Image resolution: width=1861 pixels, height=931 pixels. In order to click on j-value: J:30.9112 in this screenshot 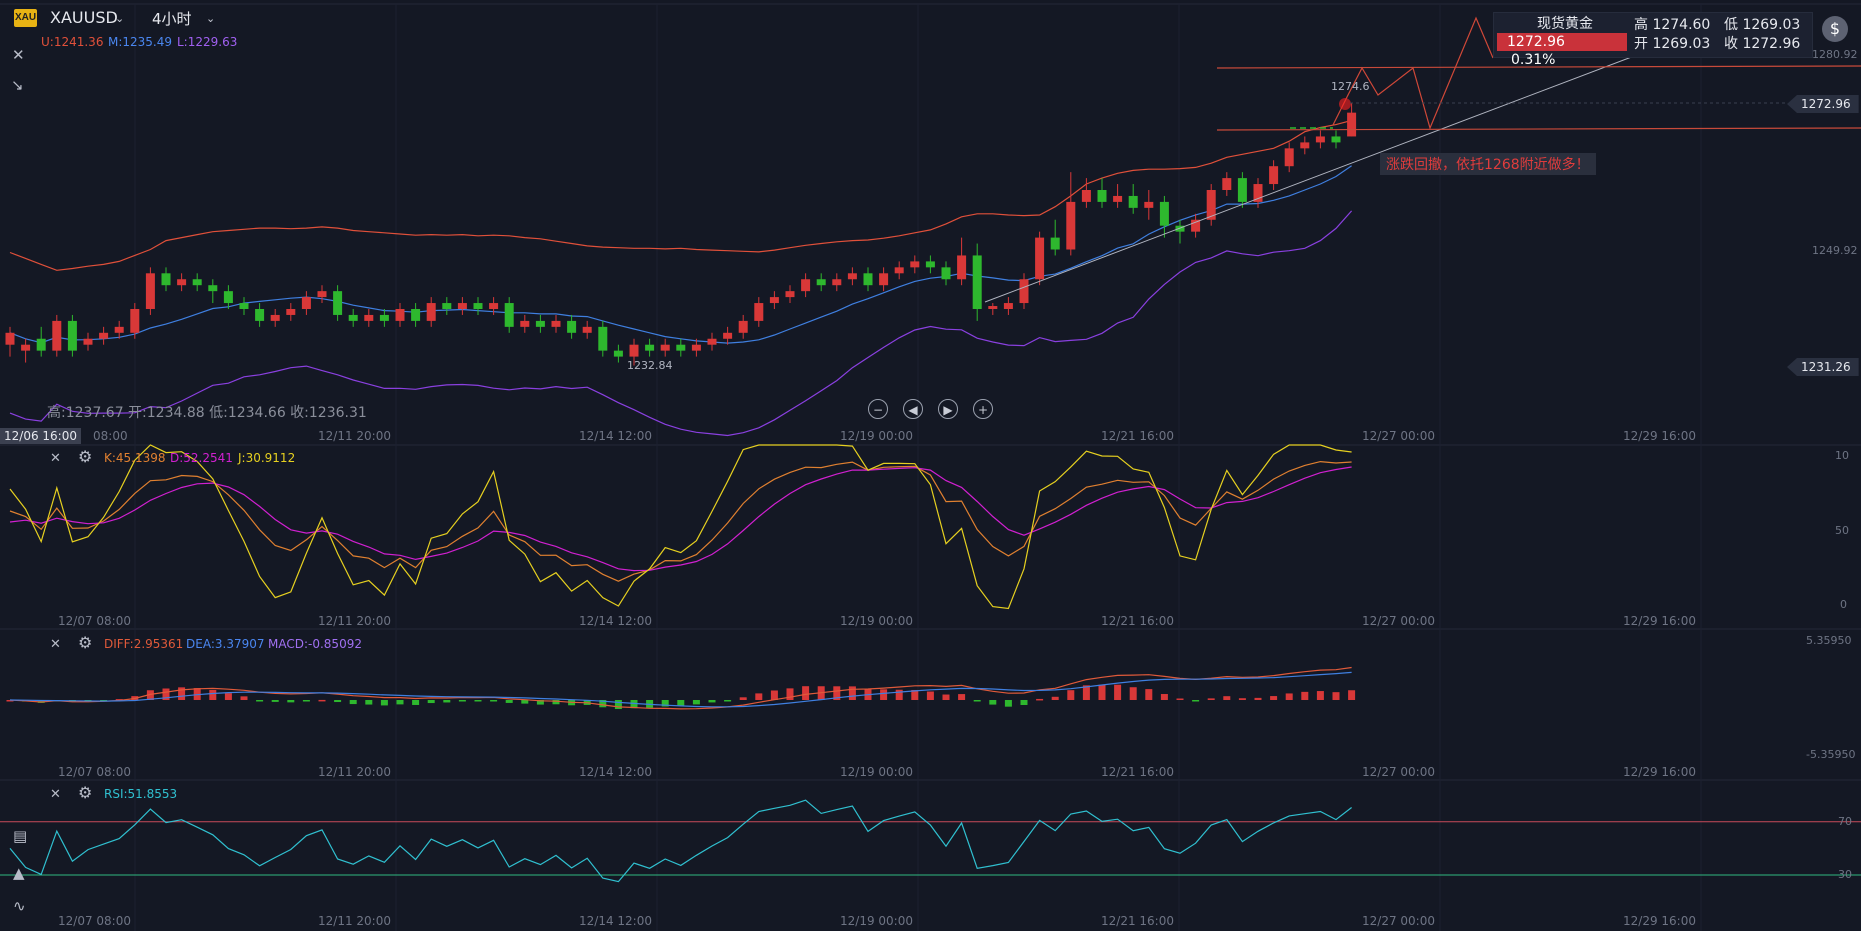, I will do `click(267, 458)`.